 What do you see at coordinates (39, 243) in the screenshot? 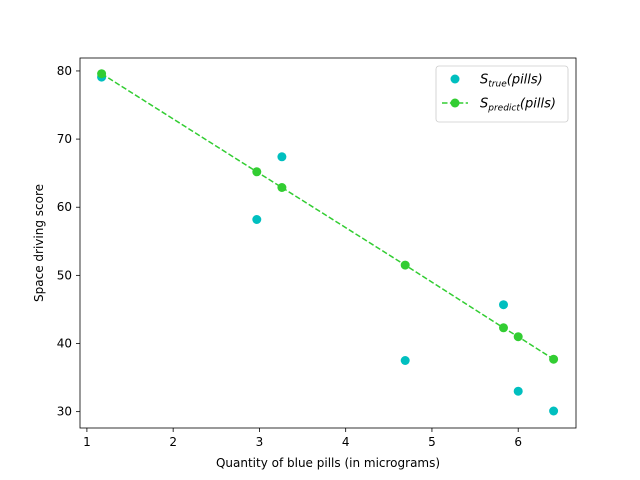
I see `y-axis-label: Space driving score` at bounding box center [39, 243].